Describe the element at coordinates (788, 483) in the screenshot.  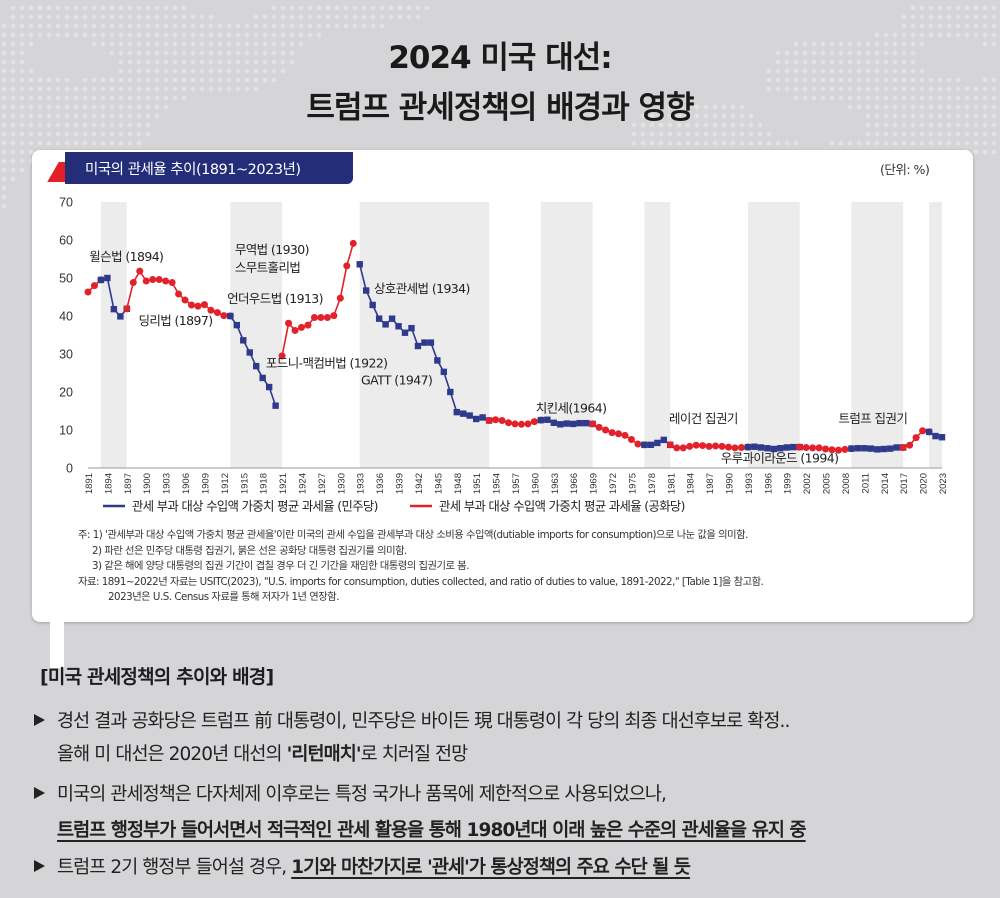
I see `x-tick-label: 1999` at that location.